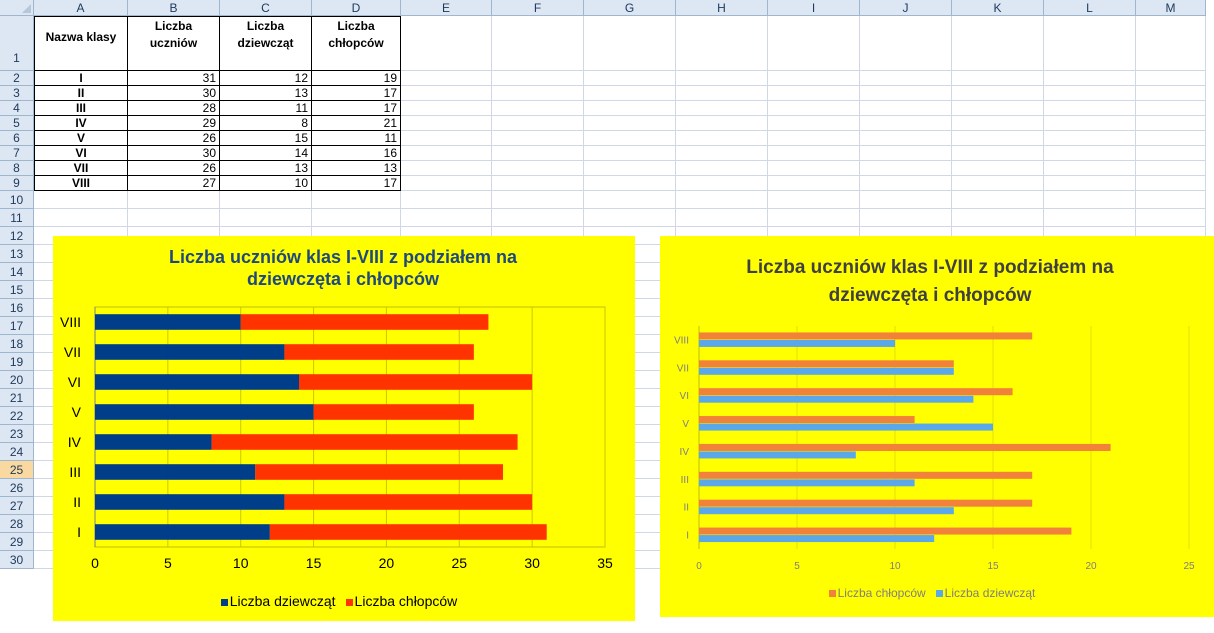 The image size is (1214, 633). I want to click on row-header-8: 8, so click(17, 168).